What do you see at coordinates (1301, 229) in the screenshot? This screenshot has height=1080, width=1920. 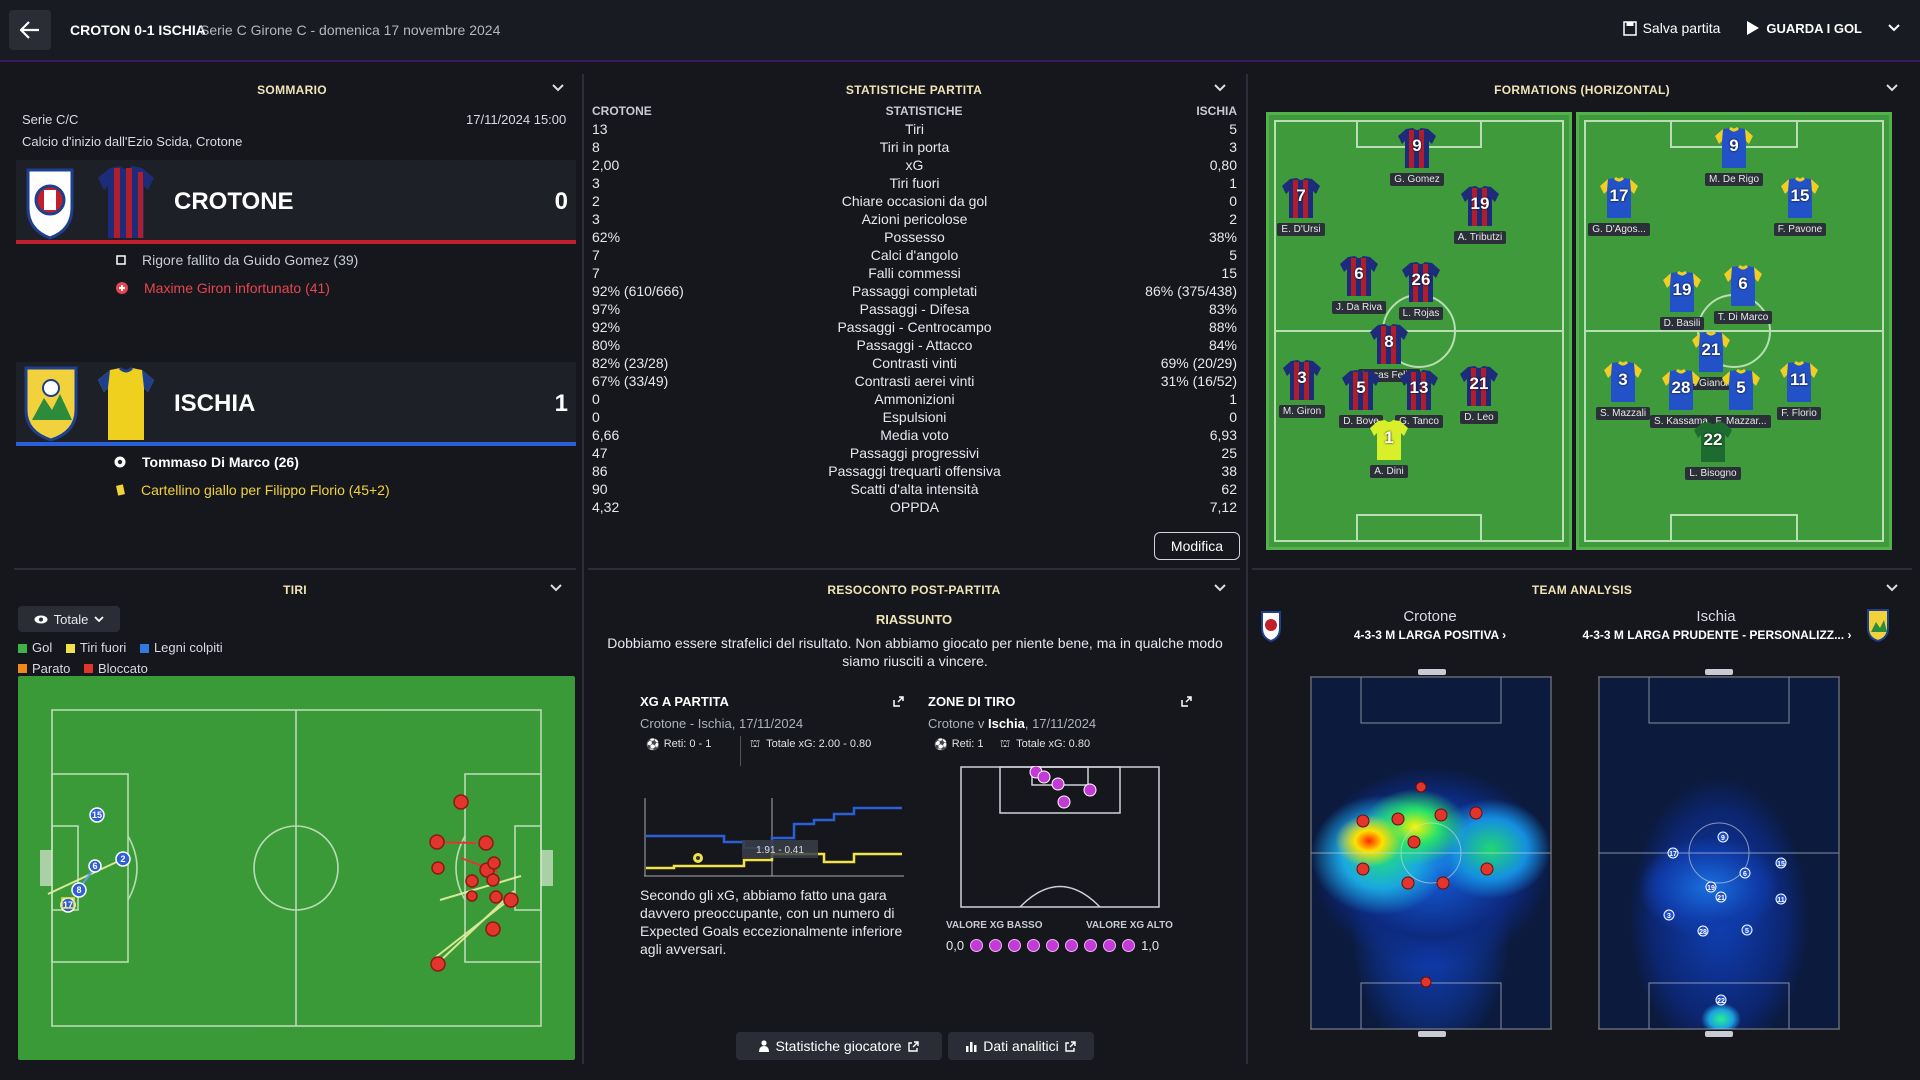 I see `player-name: E. D'Ursi` at bounding box center [1301, 229].